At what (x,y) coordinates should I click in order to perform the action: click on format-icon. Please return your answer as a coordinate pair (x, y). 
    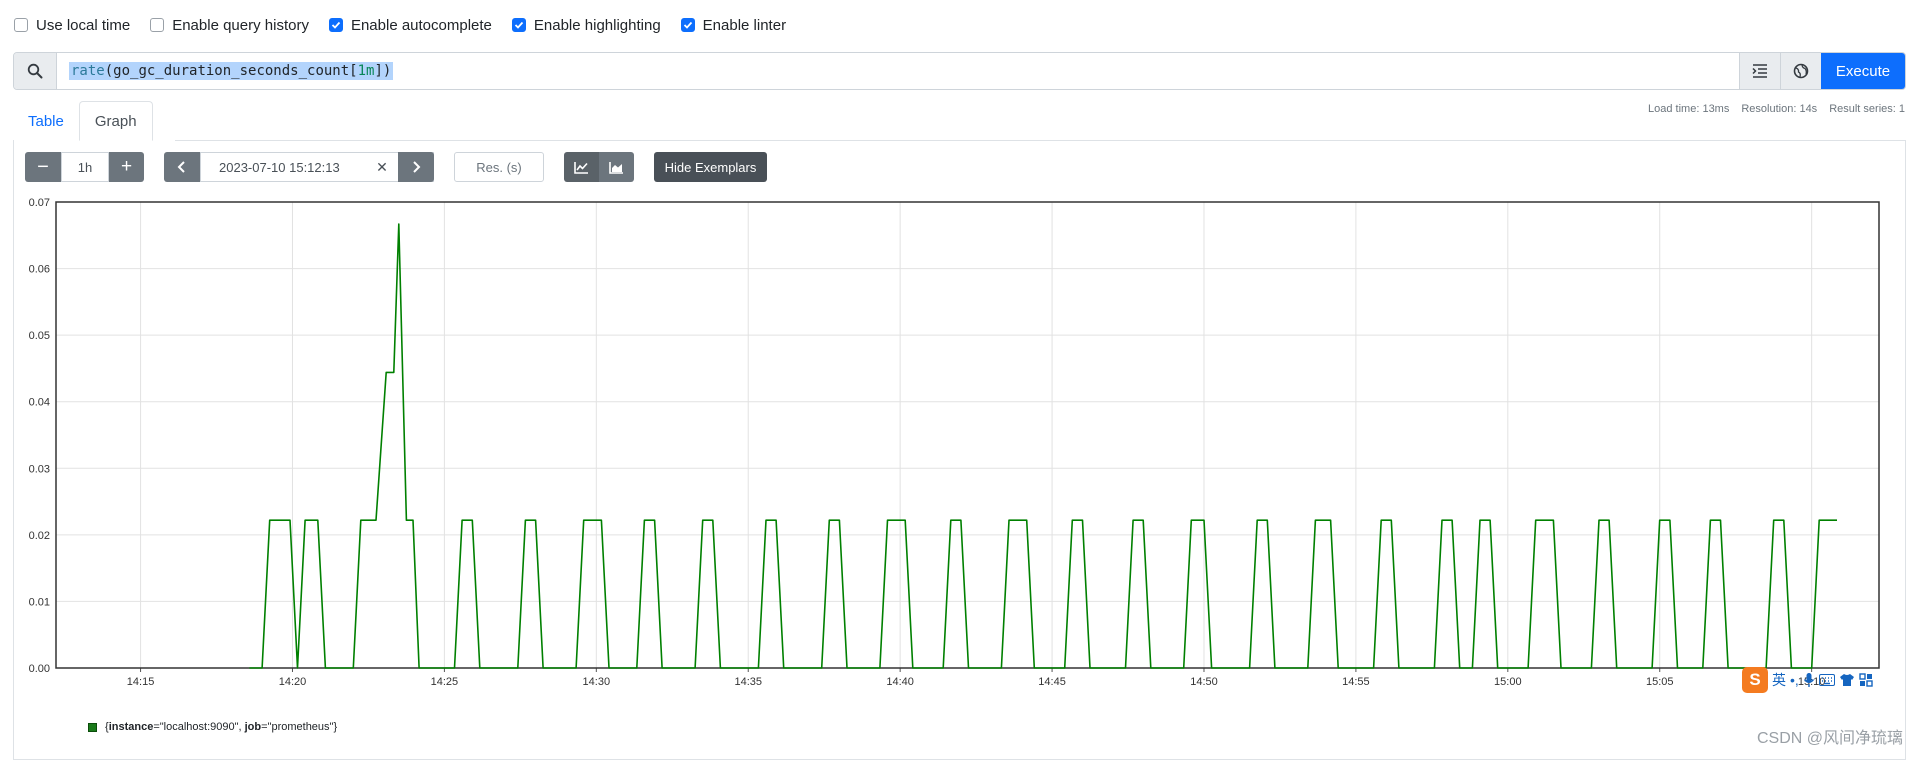
    Looking at the image, I should click on (1759, 71).